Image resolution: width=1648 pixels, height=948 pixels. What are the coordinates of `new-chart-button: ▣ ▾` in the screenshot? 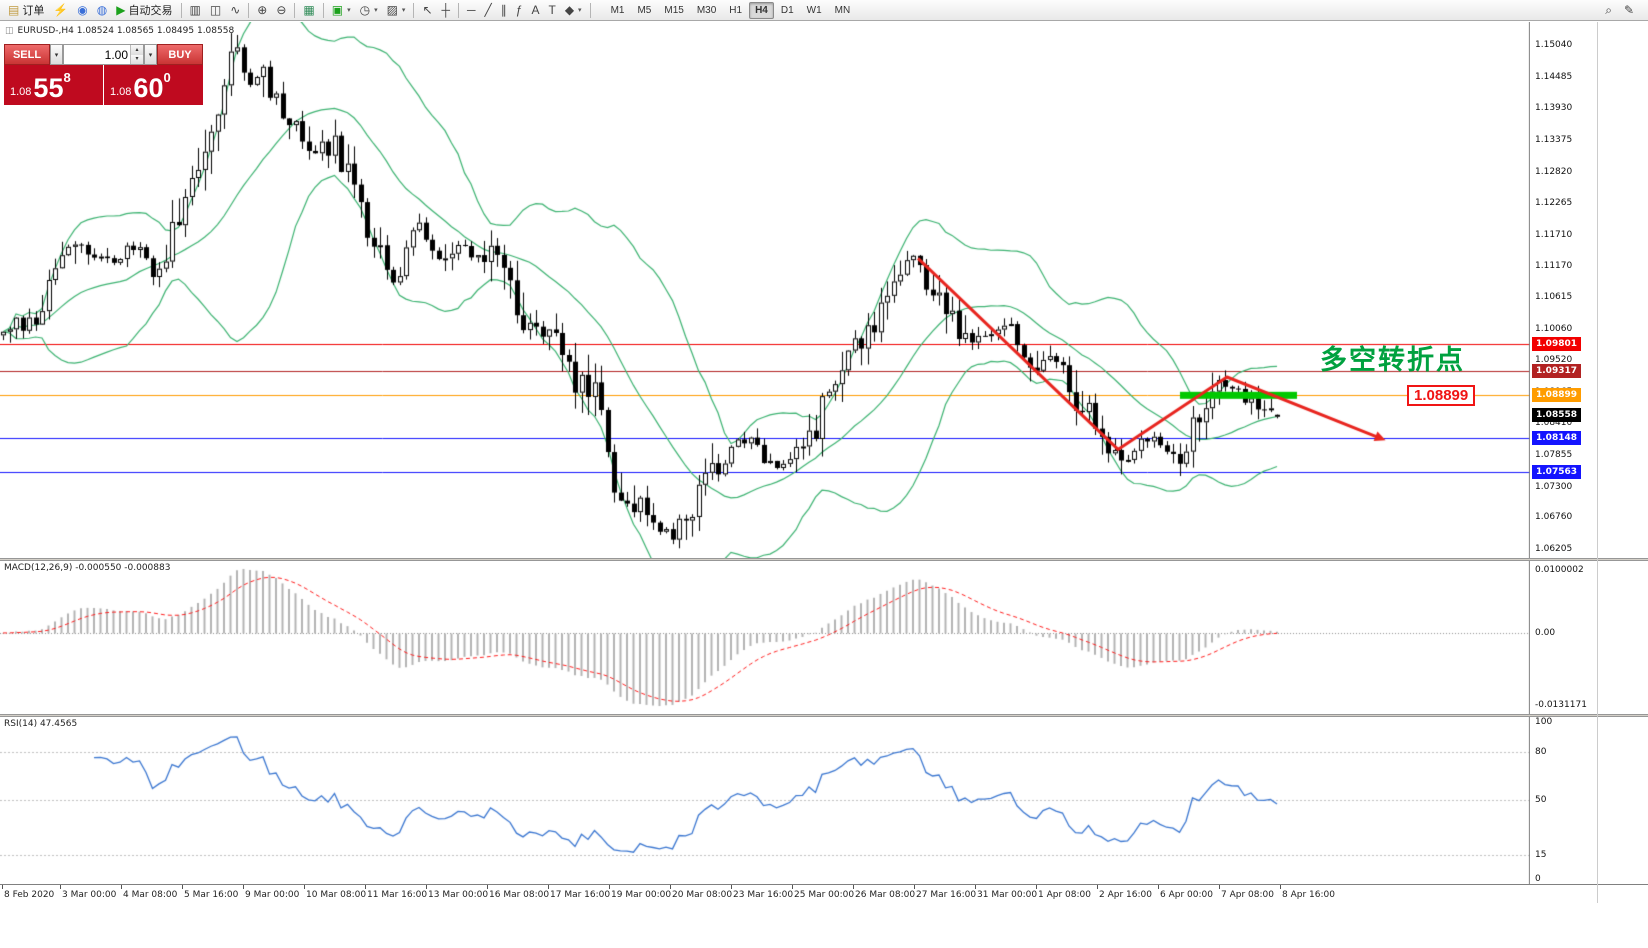 It's located at (341, 10).